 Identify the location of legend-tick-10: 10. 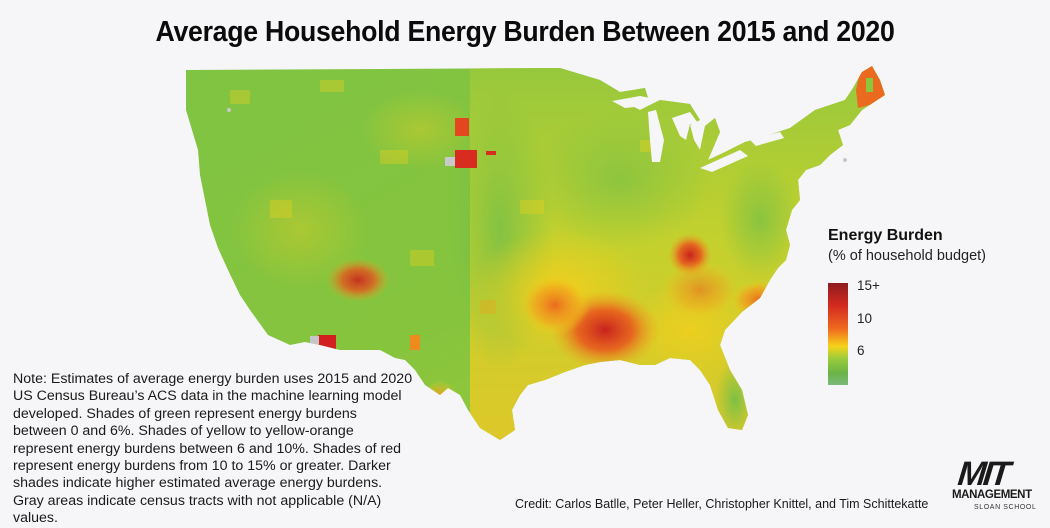
(865, 318).